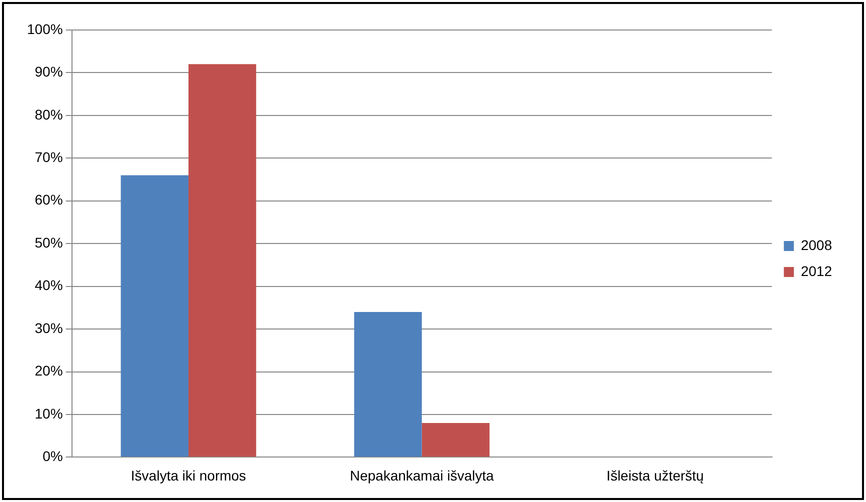 This screenshot has height=502, width=866. What do you see at coordinates (188, 475) in the screenshot?
I see `x-tick-label: Išvalyta iki normos` at bounding box center [188, 475].